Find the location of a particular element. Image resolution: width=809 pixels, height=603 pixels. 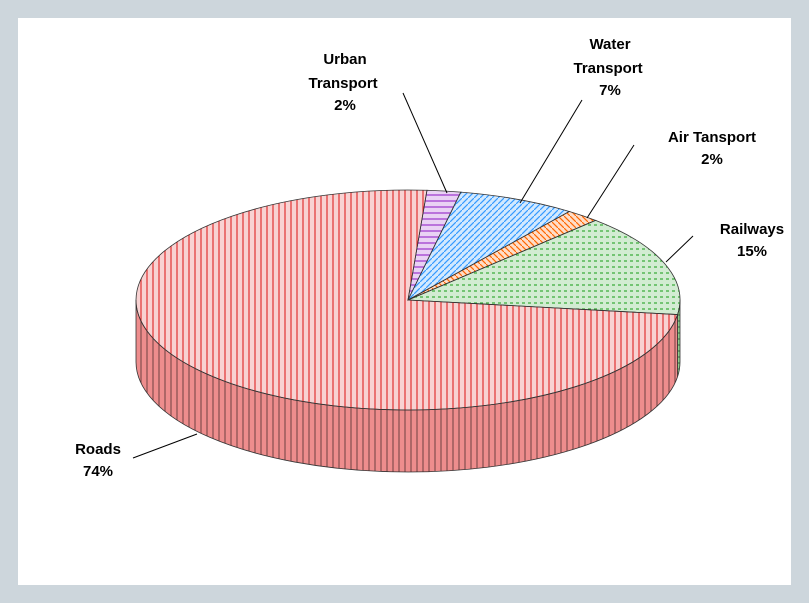

value-label: 74% is located at coordinates (98, 471).